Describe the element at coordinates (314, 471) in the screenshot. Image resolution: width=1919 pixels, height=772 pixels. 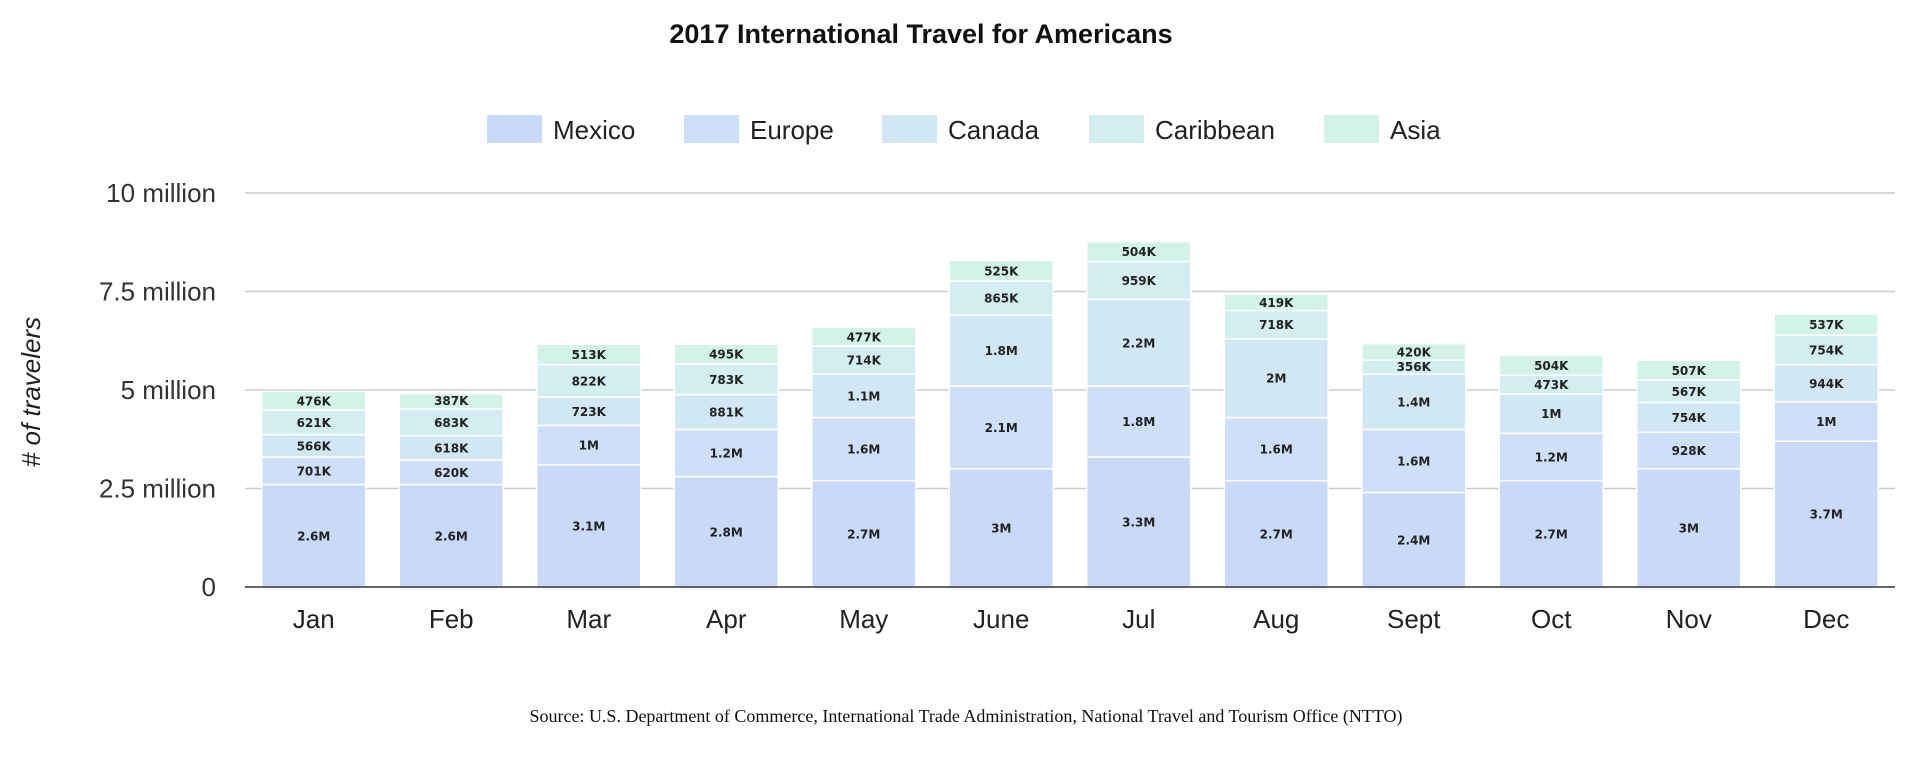
I see `data-label: 701K` at that location.